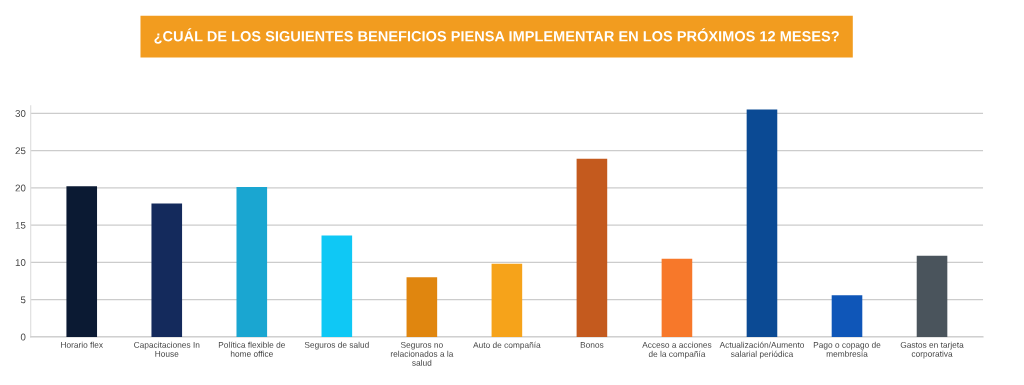 This screenshot has height=385, width=1024. Describe the element at coordinates (592, 345) in the screenshot. I see `x-tick-label: Bonos` at that location.